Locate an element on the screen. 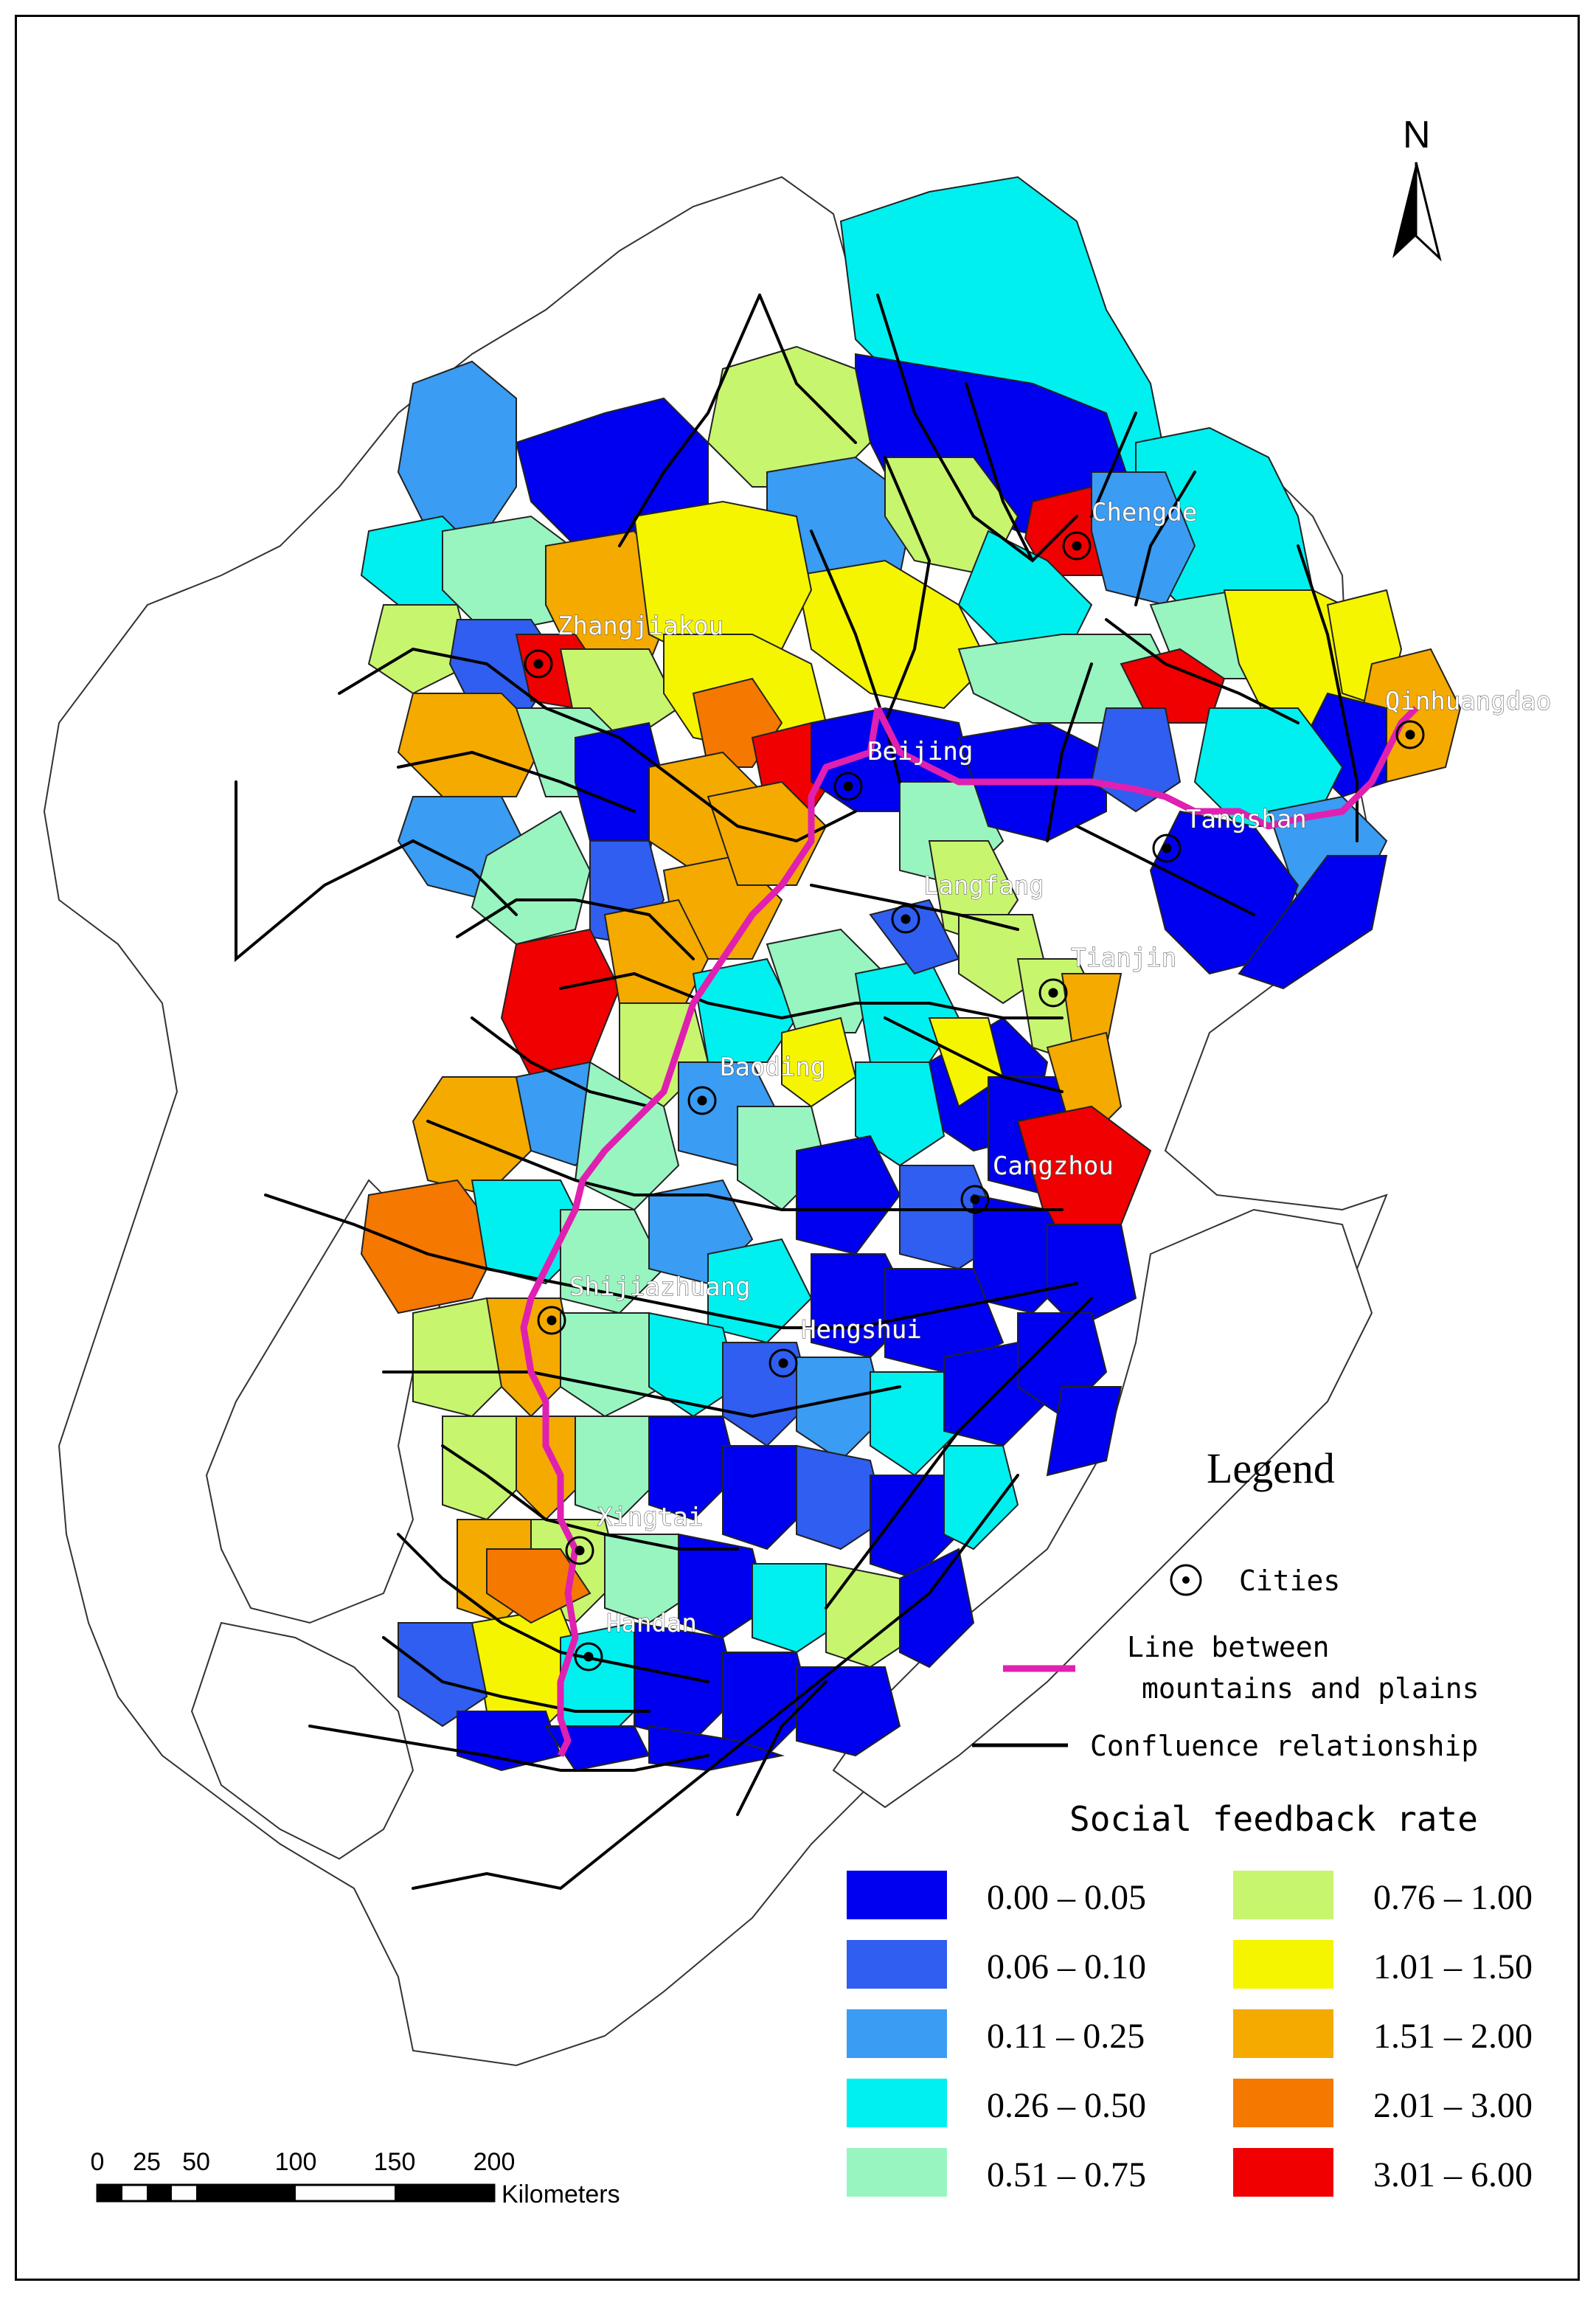 This screenshot has height=2297, width=1596. legend-title: Legend is located at coordinates (1271, 1468).